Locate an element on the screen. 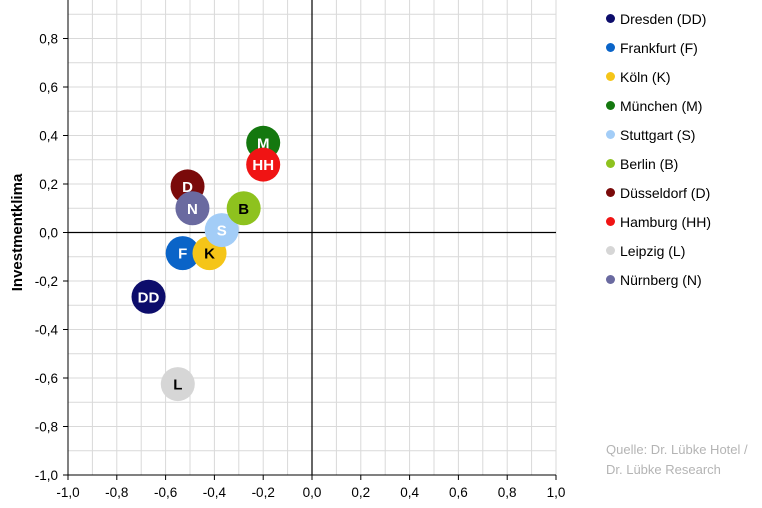 The image size is (762, 508). data-point-dd: DD is located at coordinates (148, 296).